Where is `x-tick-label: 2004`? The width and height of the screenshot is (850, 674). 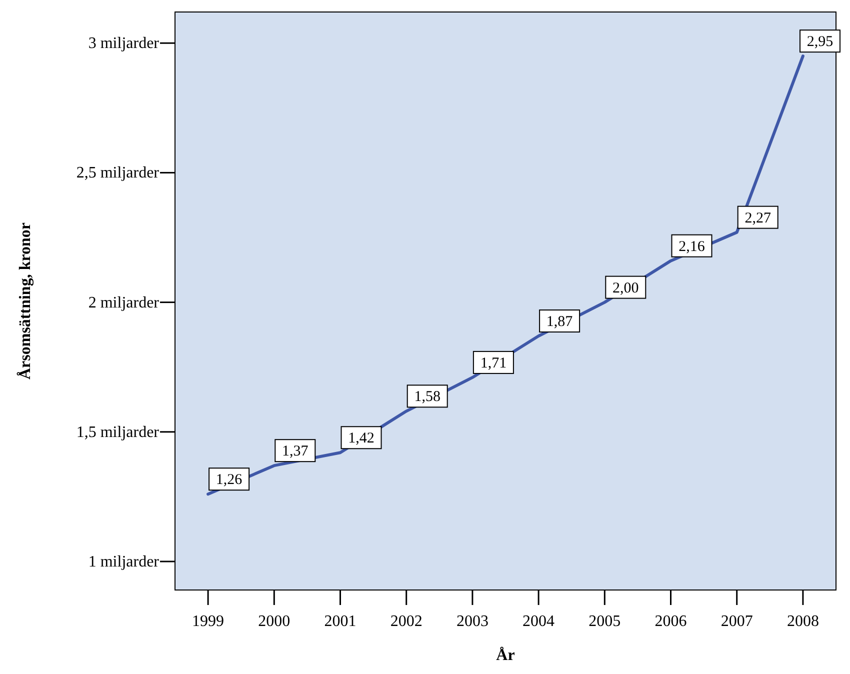
x-tick-label: 2004 is located at coordinates (538, 621).